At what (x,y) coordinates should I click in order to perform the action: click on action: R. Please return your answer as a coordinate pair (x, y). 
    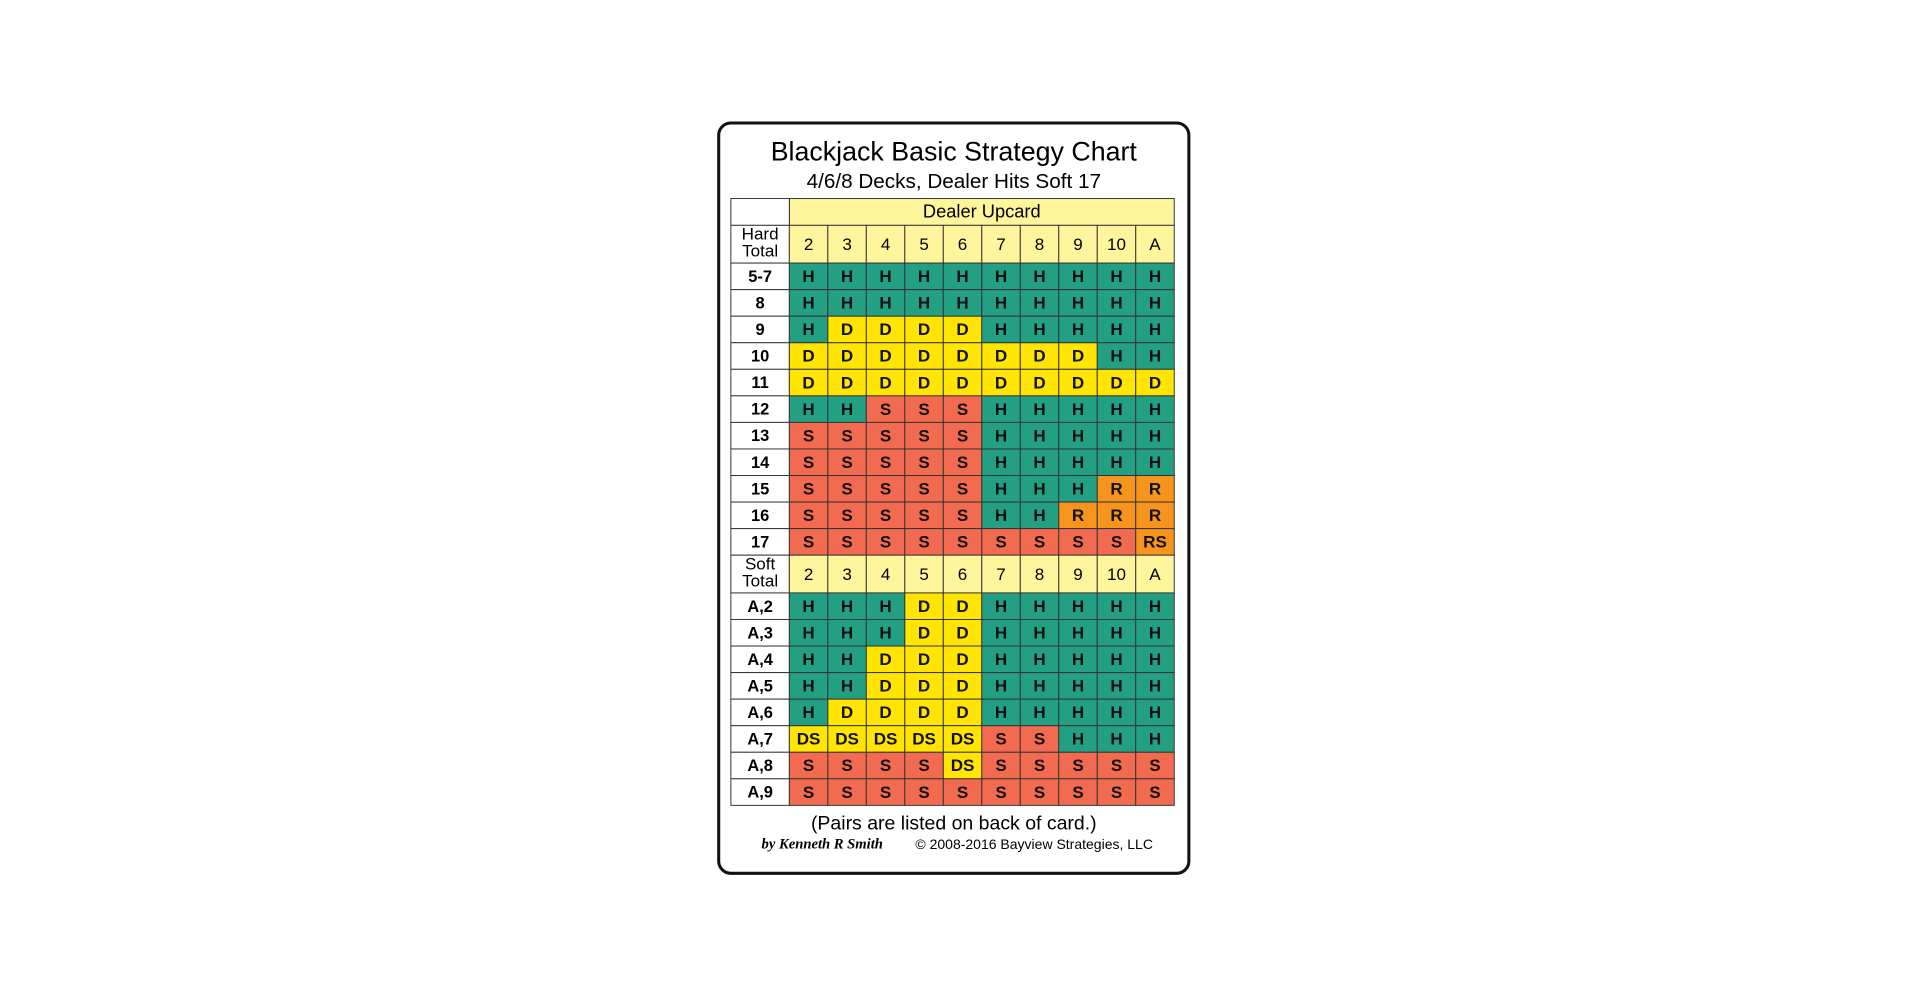
    Looking at the image, I should click on (1155, 515).